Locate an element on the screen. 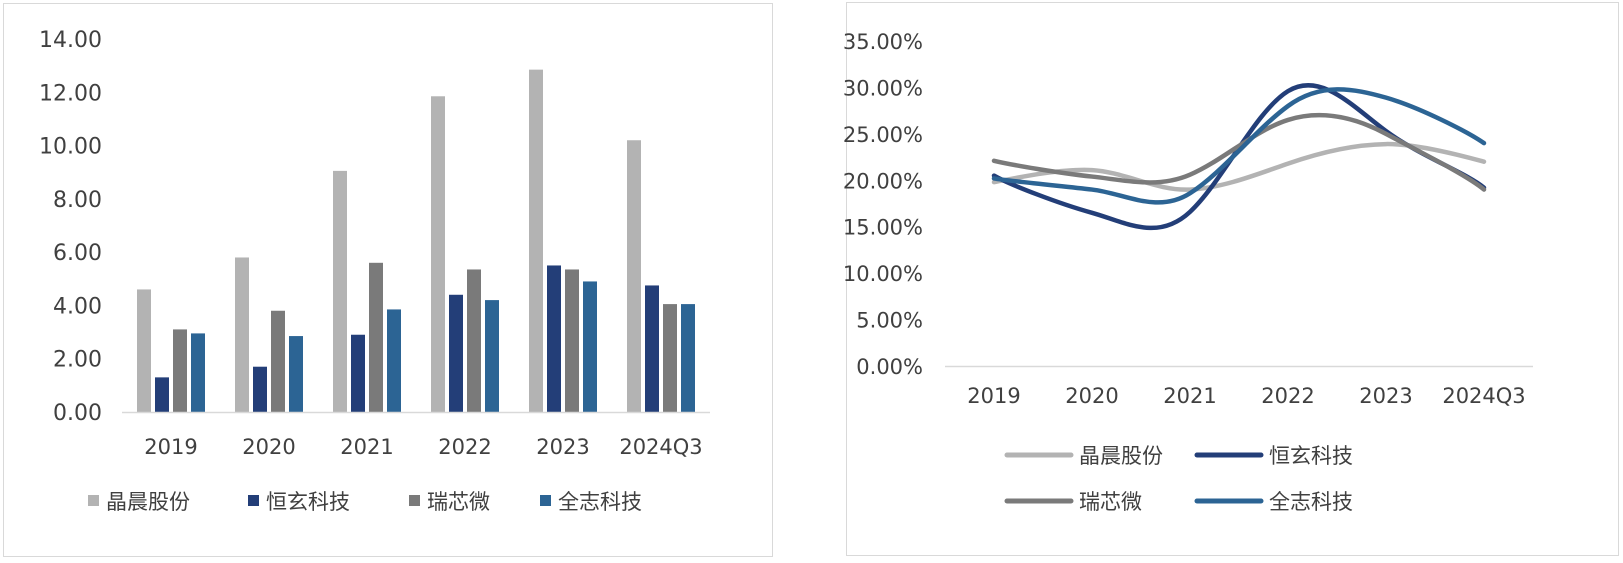  y-tick-label: 35.00% is located at coordinates (883, 42).